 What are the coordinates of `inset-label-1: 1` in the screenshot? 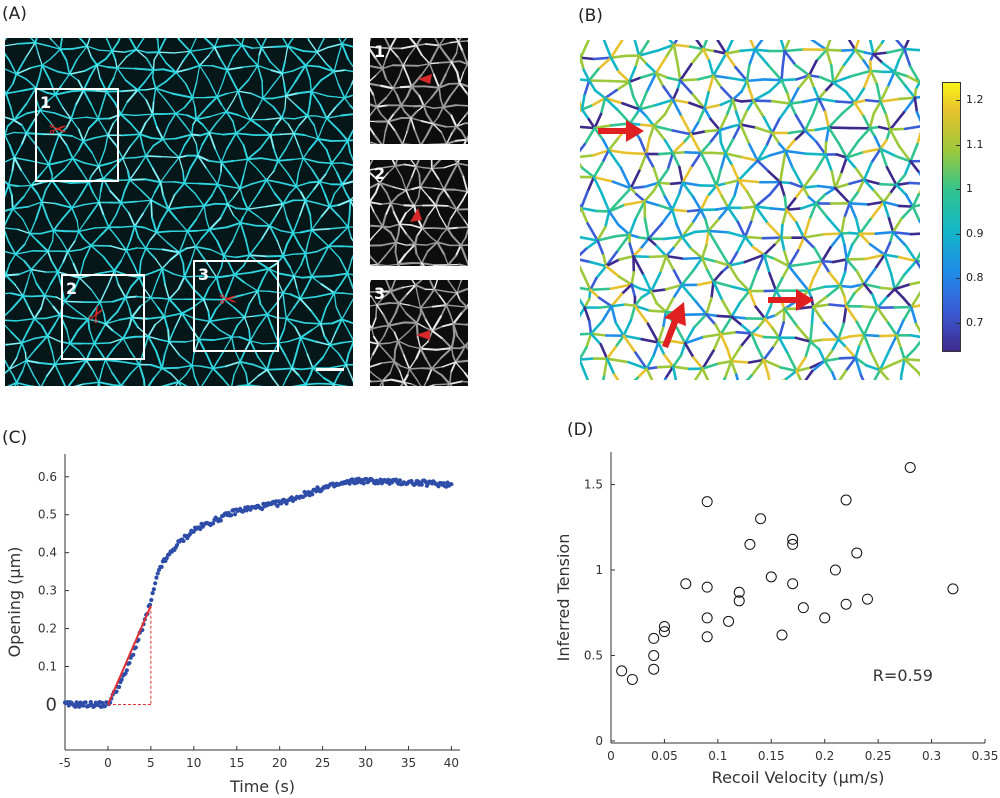 It's located at (380, 51).